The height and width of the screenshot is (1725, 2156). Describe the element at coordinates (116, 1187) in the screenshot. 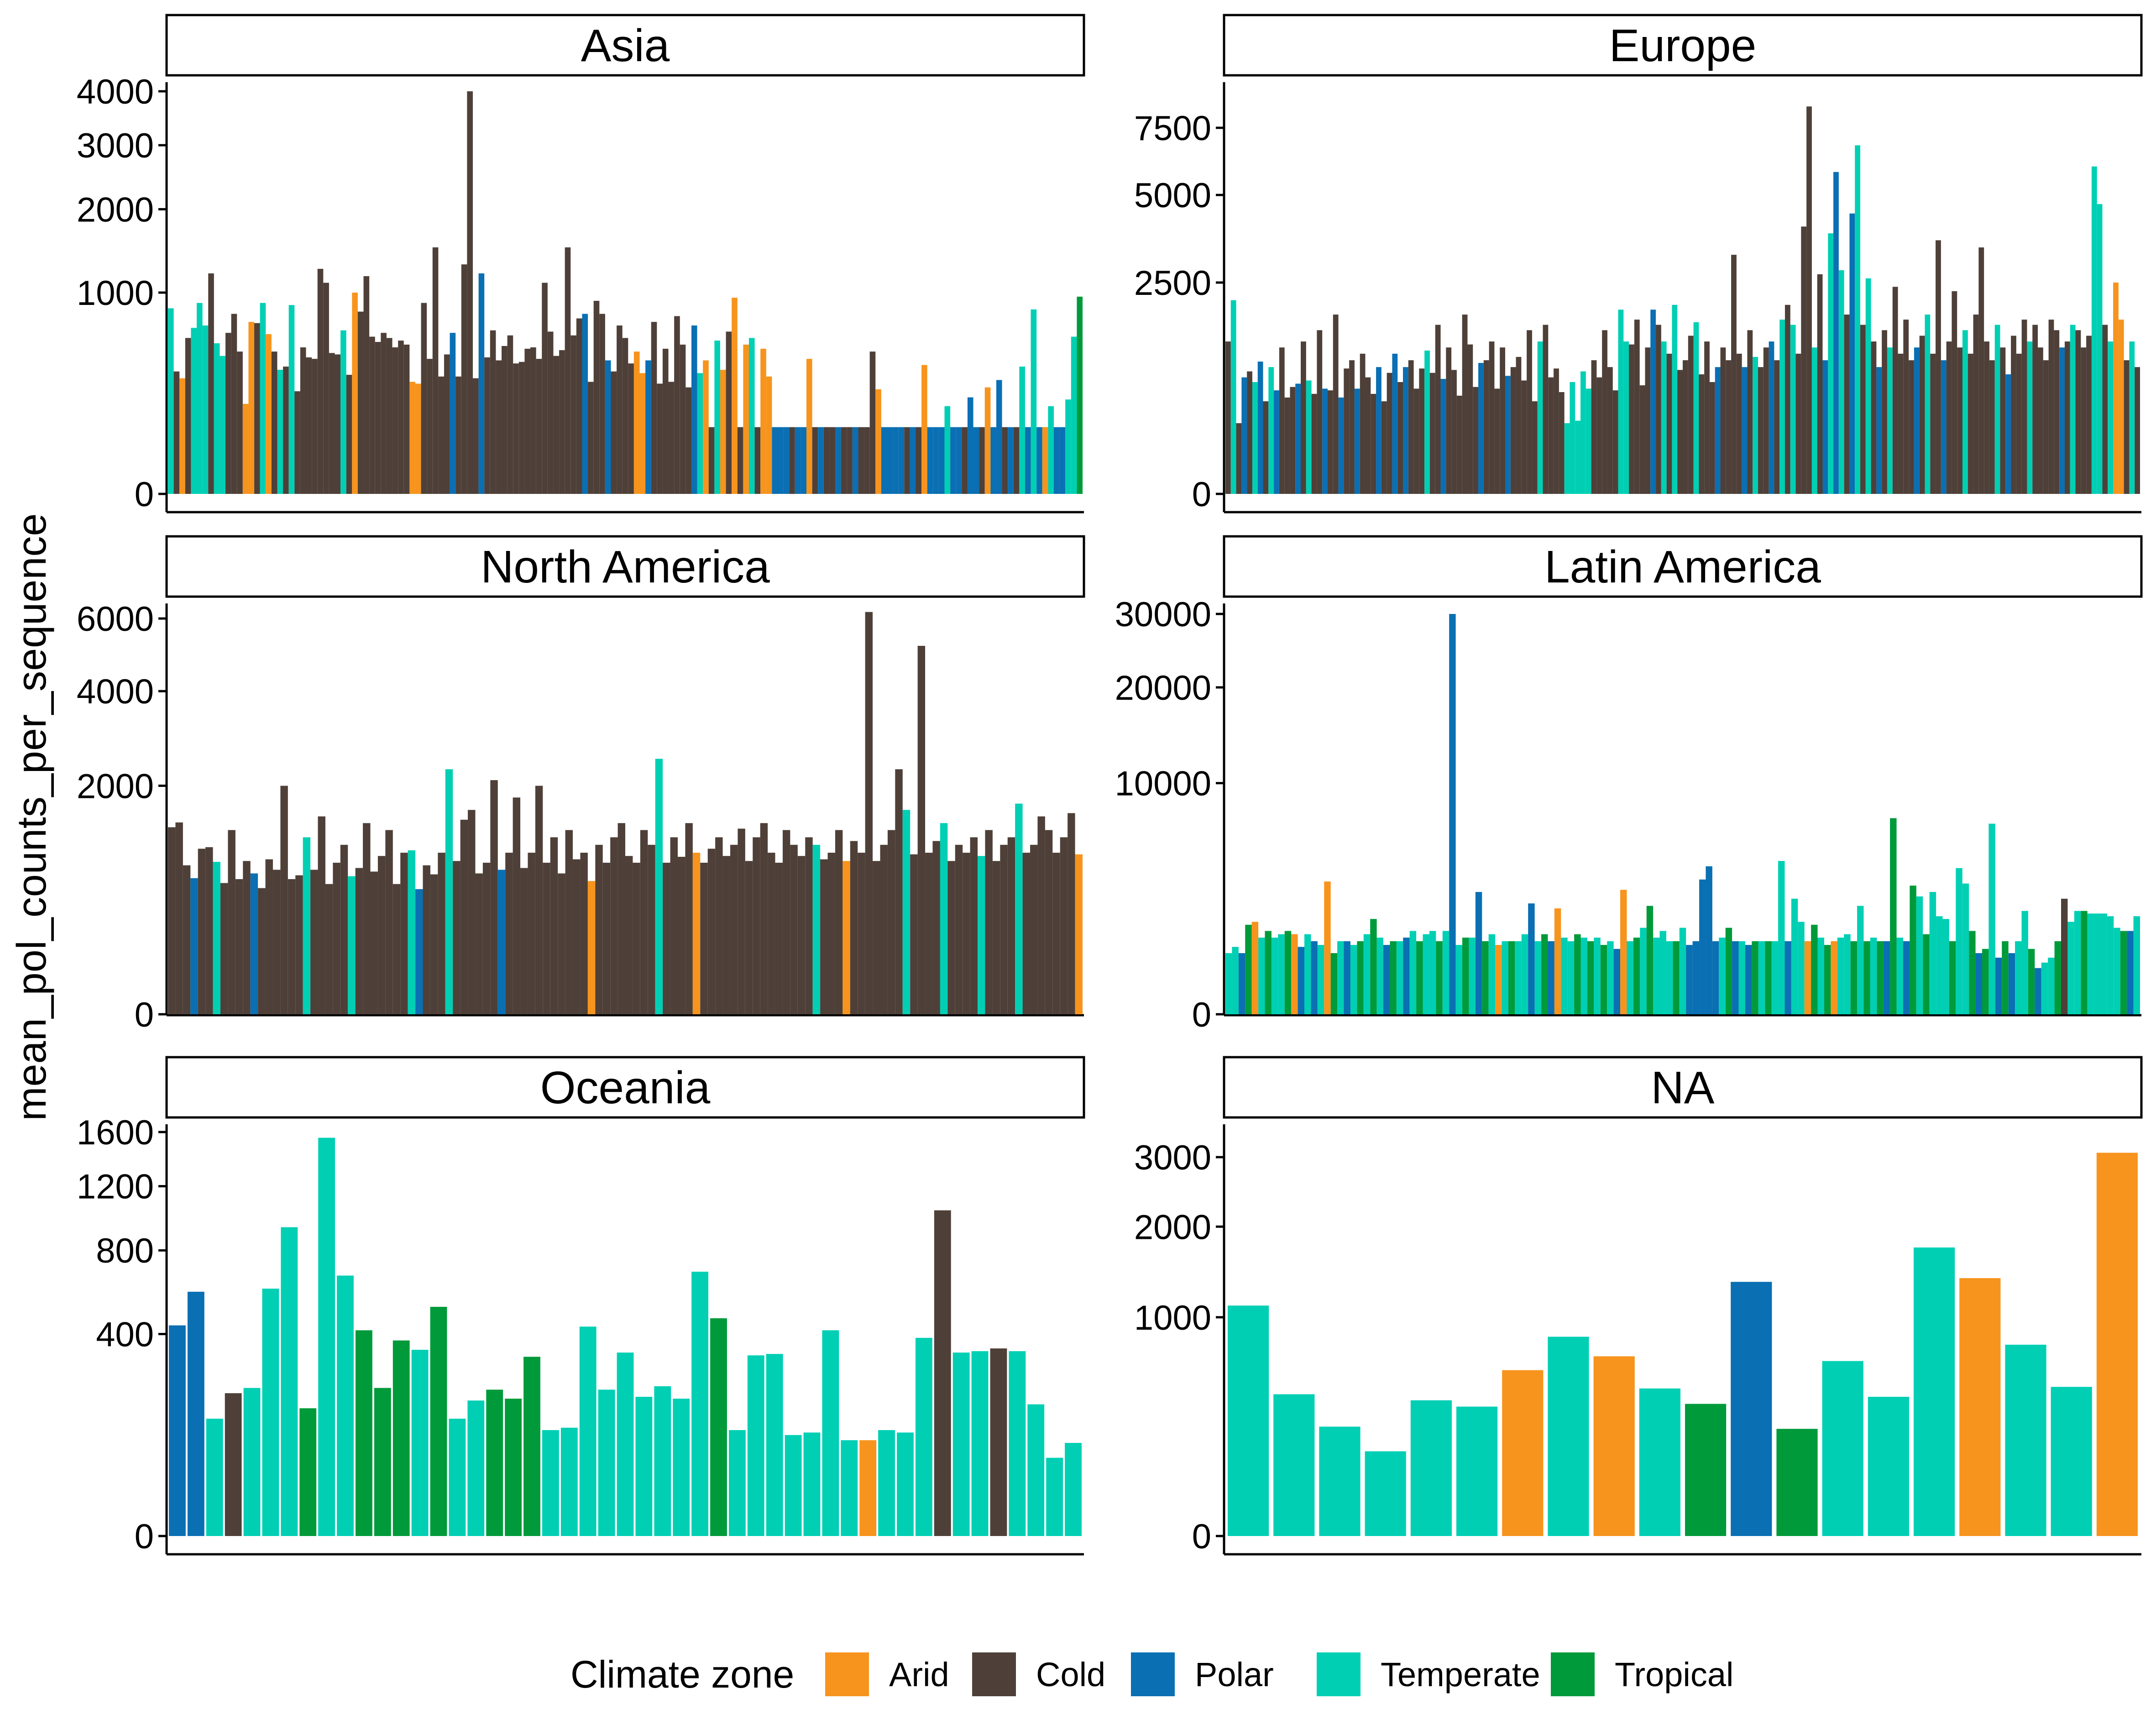

I see `y-tick-label: 1200` at that location.